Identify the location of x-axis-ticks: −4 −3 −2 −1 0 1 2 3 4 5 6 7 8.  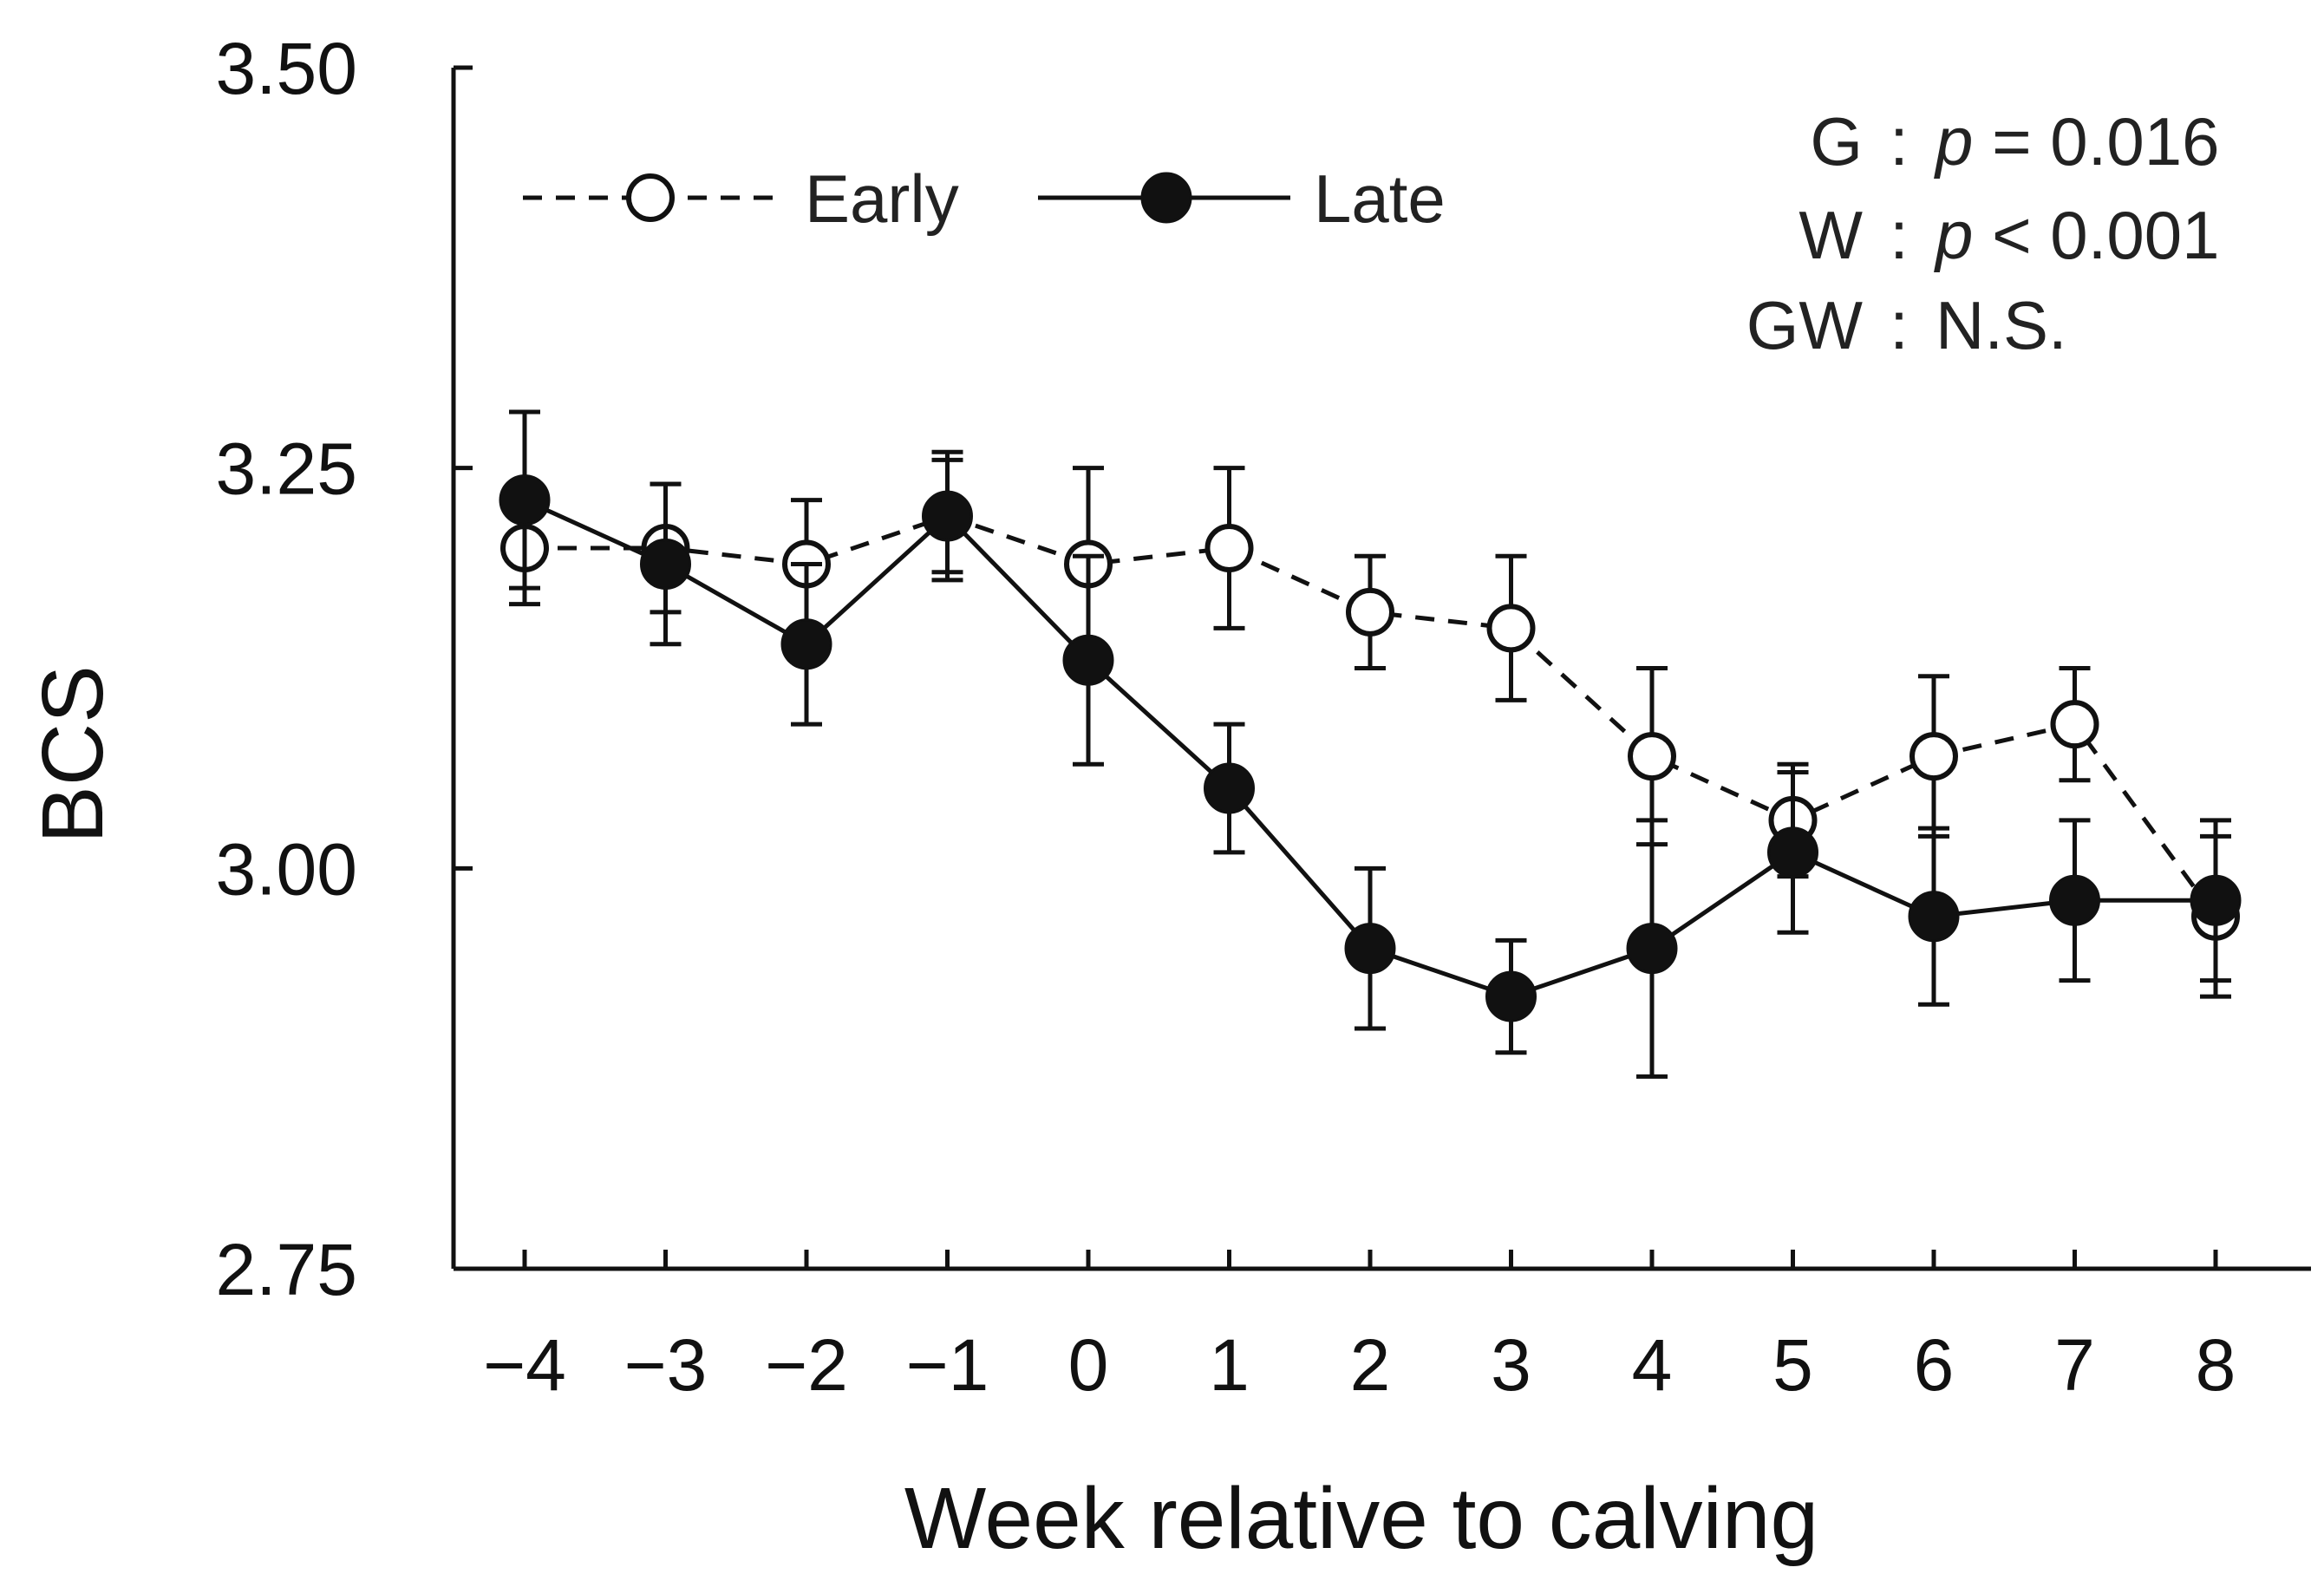
(1359, 1328).